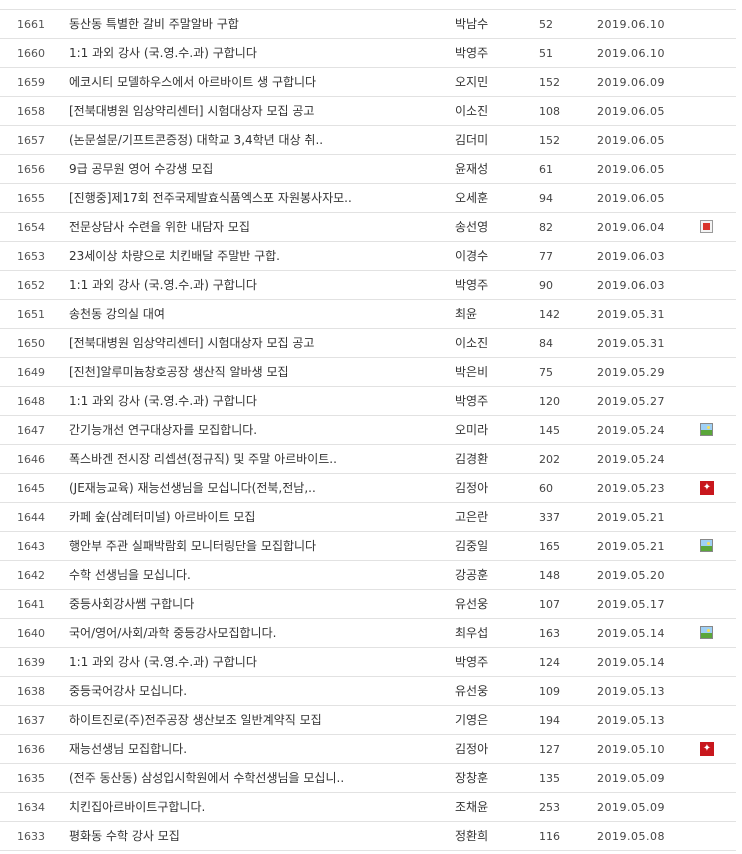 Image resolution: width=742 pixels, height=854 pixels. What do you see at coordinates (179, 372) in the screenshot?
I see `post-title-link: [진천]알루미늄창호공장 생산직 알바생 모집` at bounding box center [179, 372].